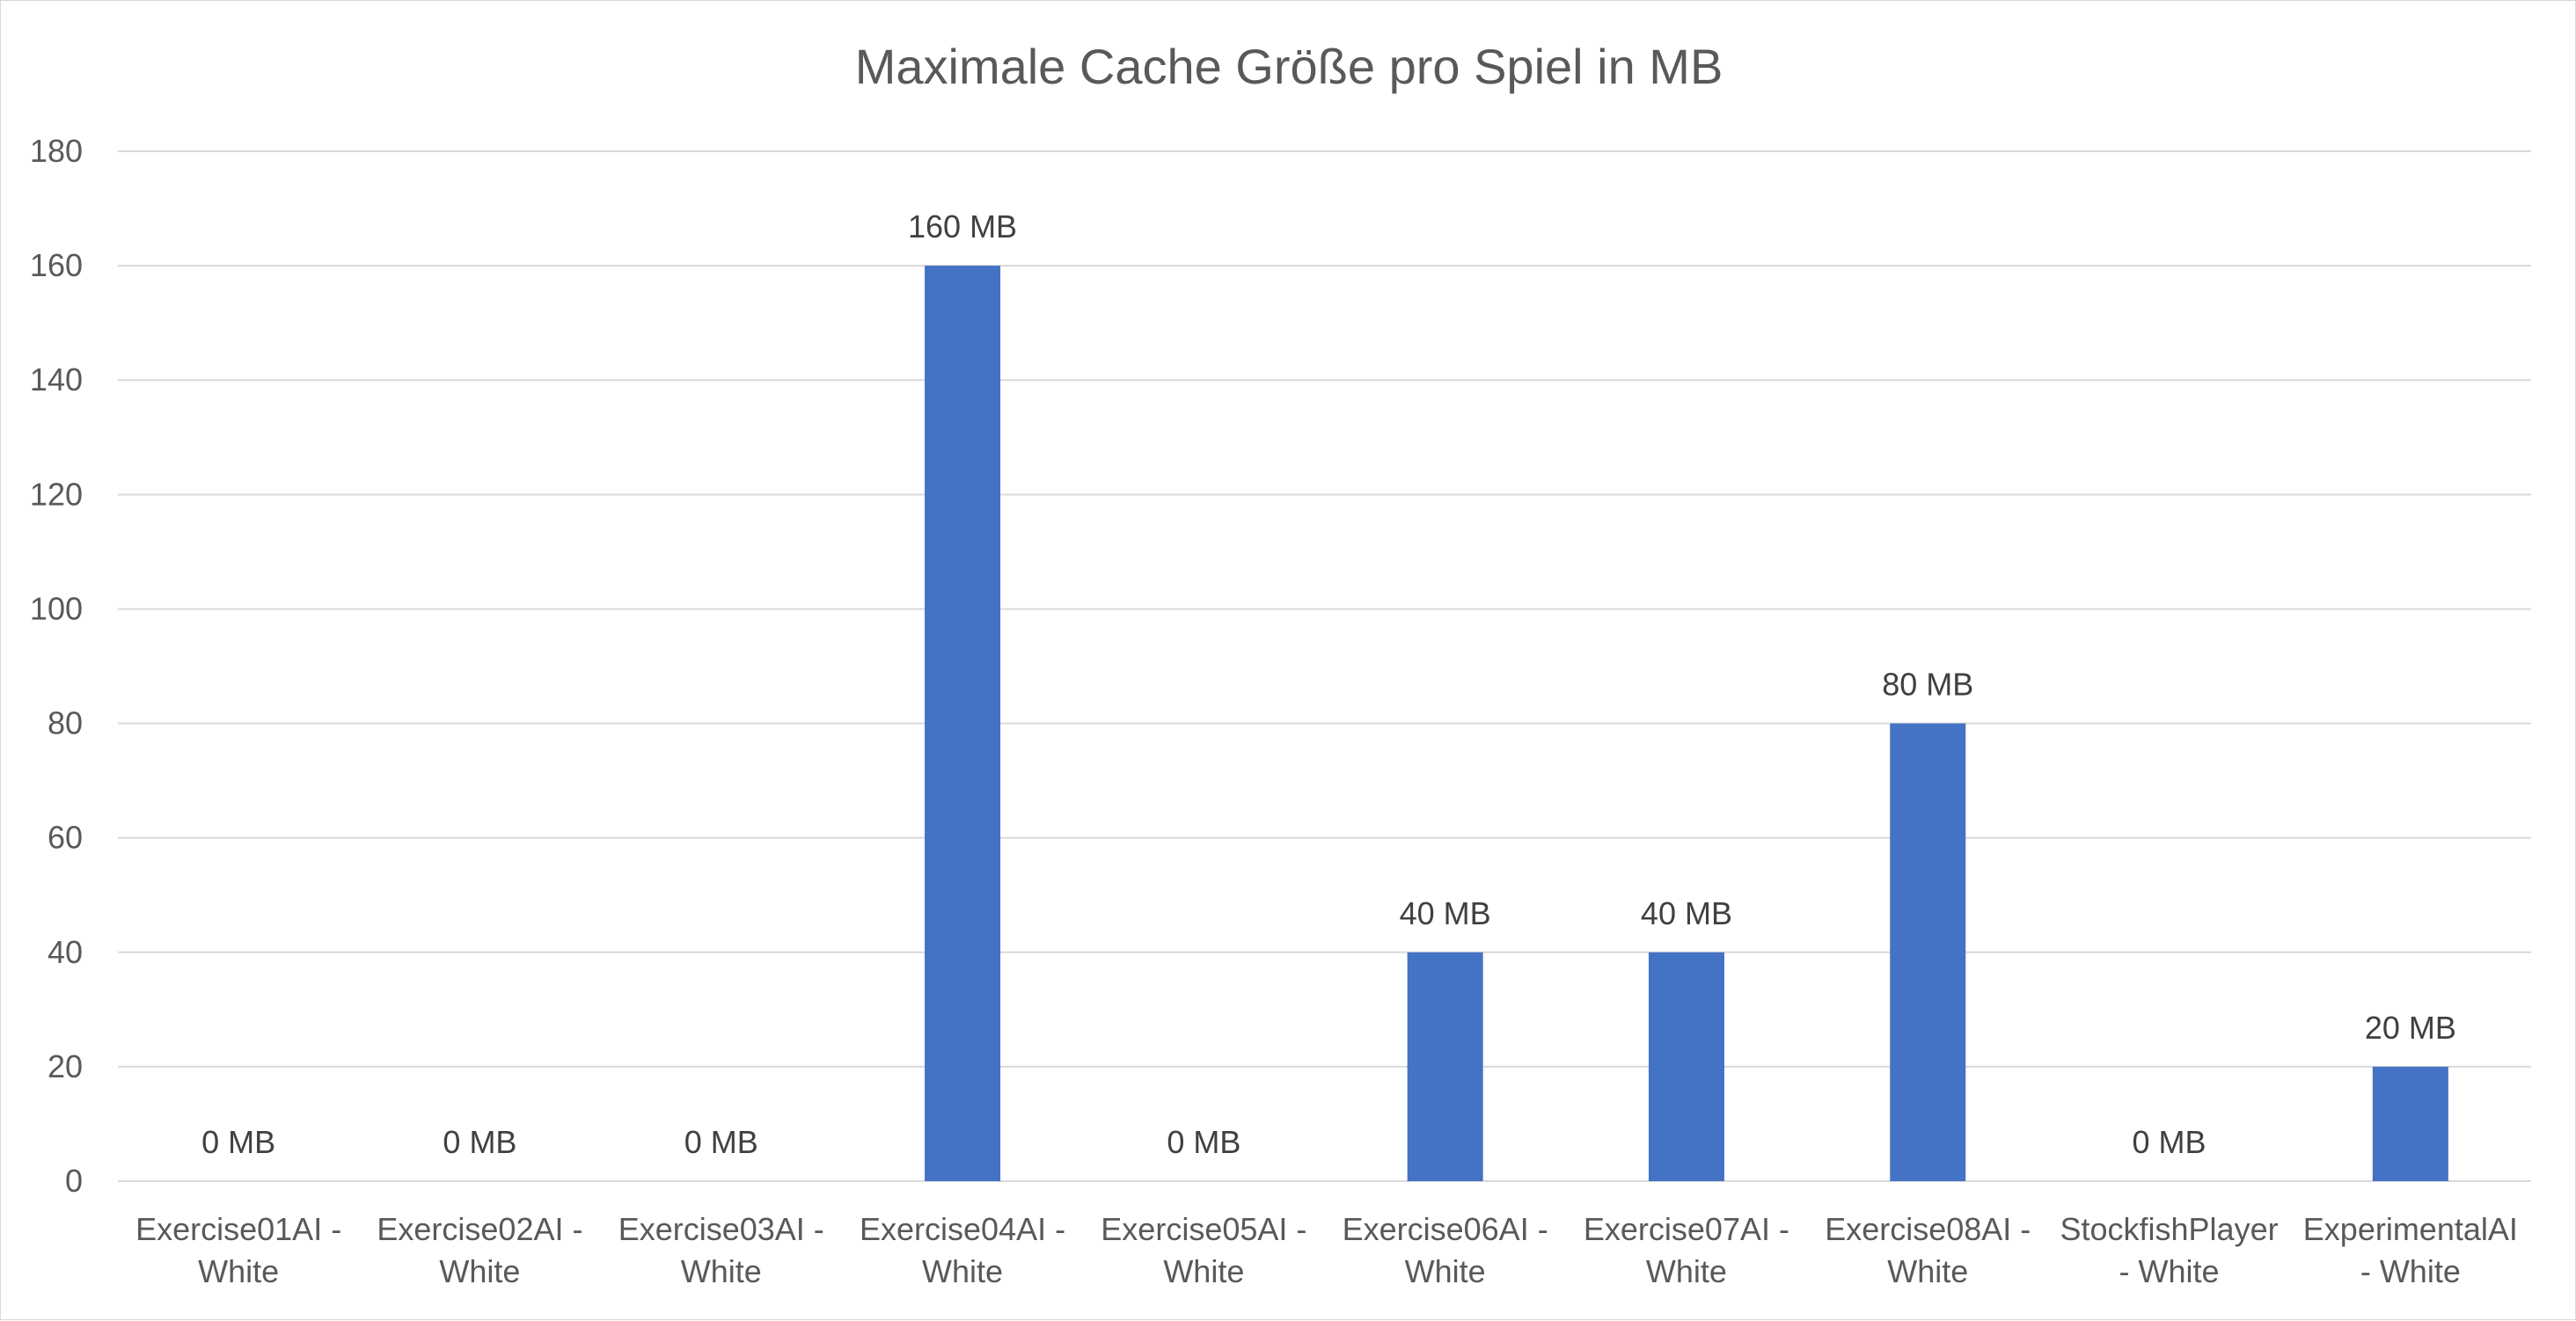  Describe the element at coordinates (65, 952) in the screenshot. I see `y-tick-label: 40` at that location.